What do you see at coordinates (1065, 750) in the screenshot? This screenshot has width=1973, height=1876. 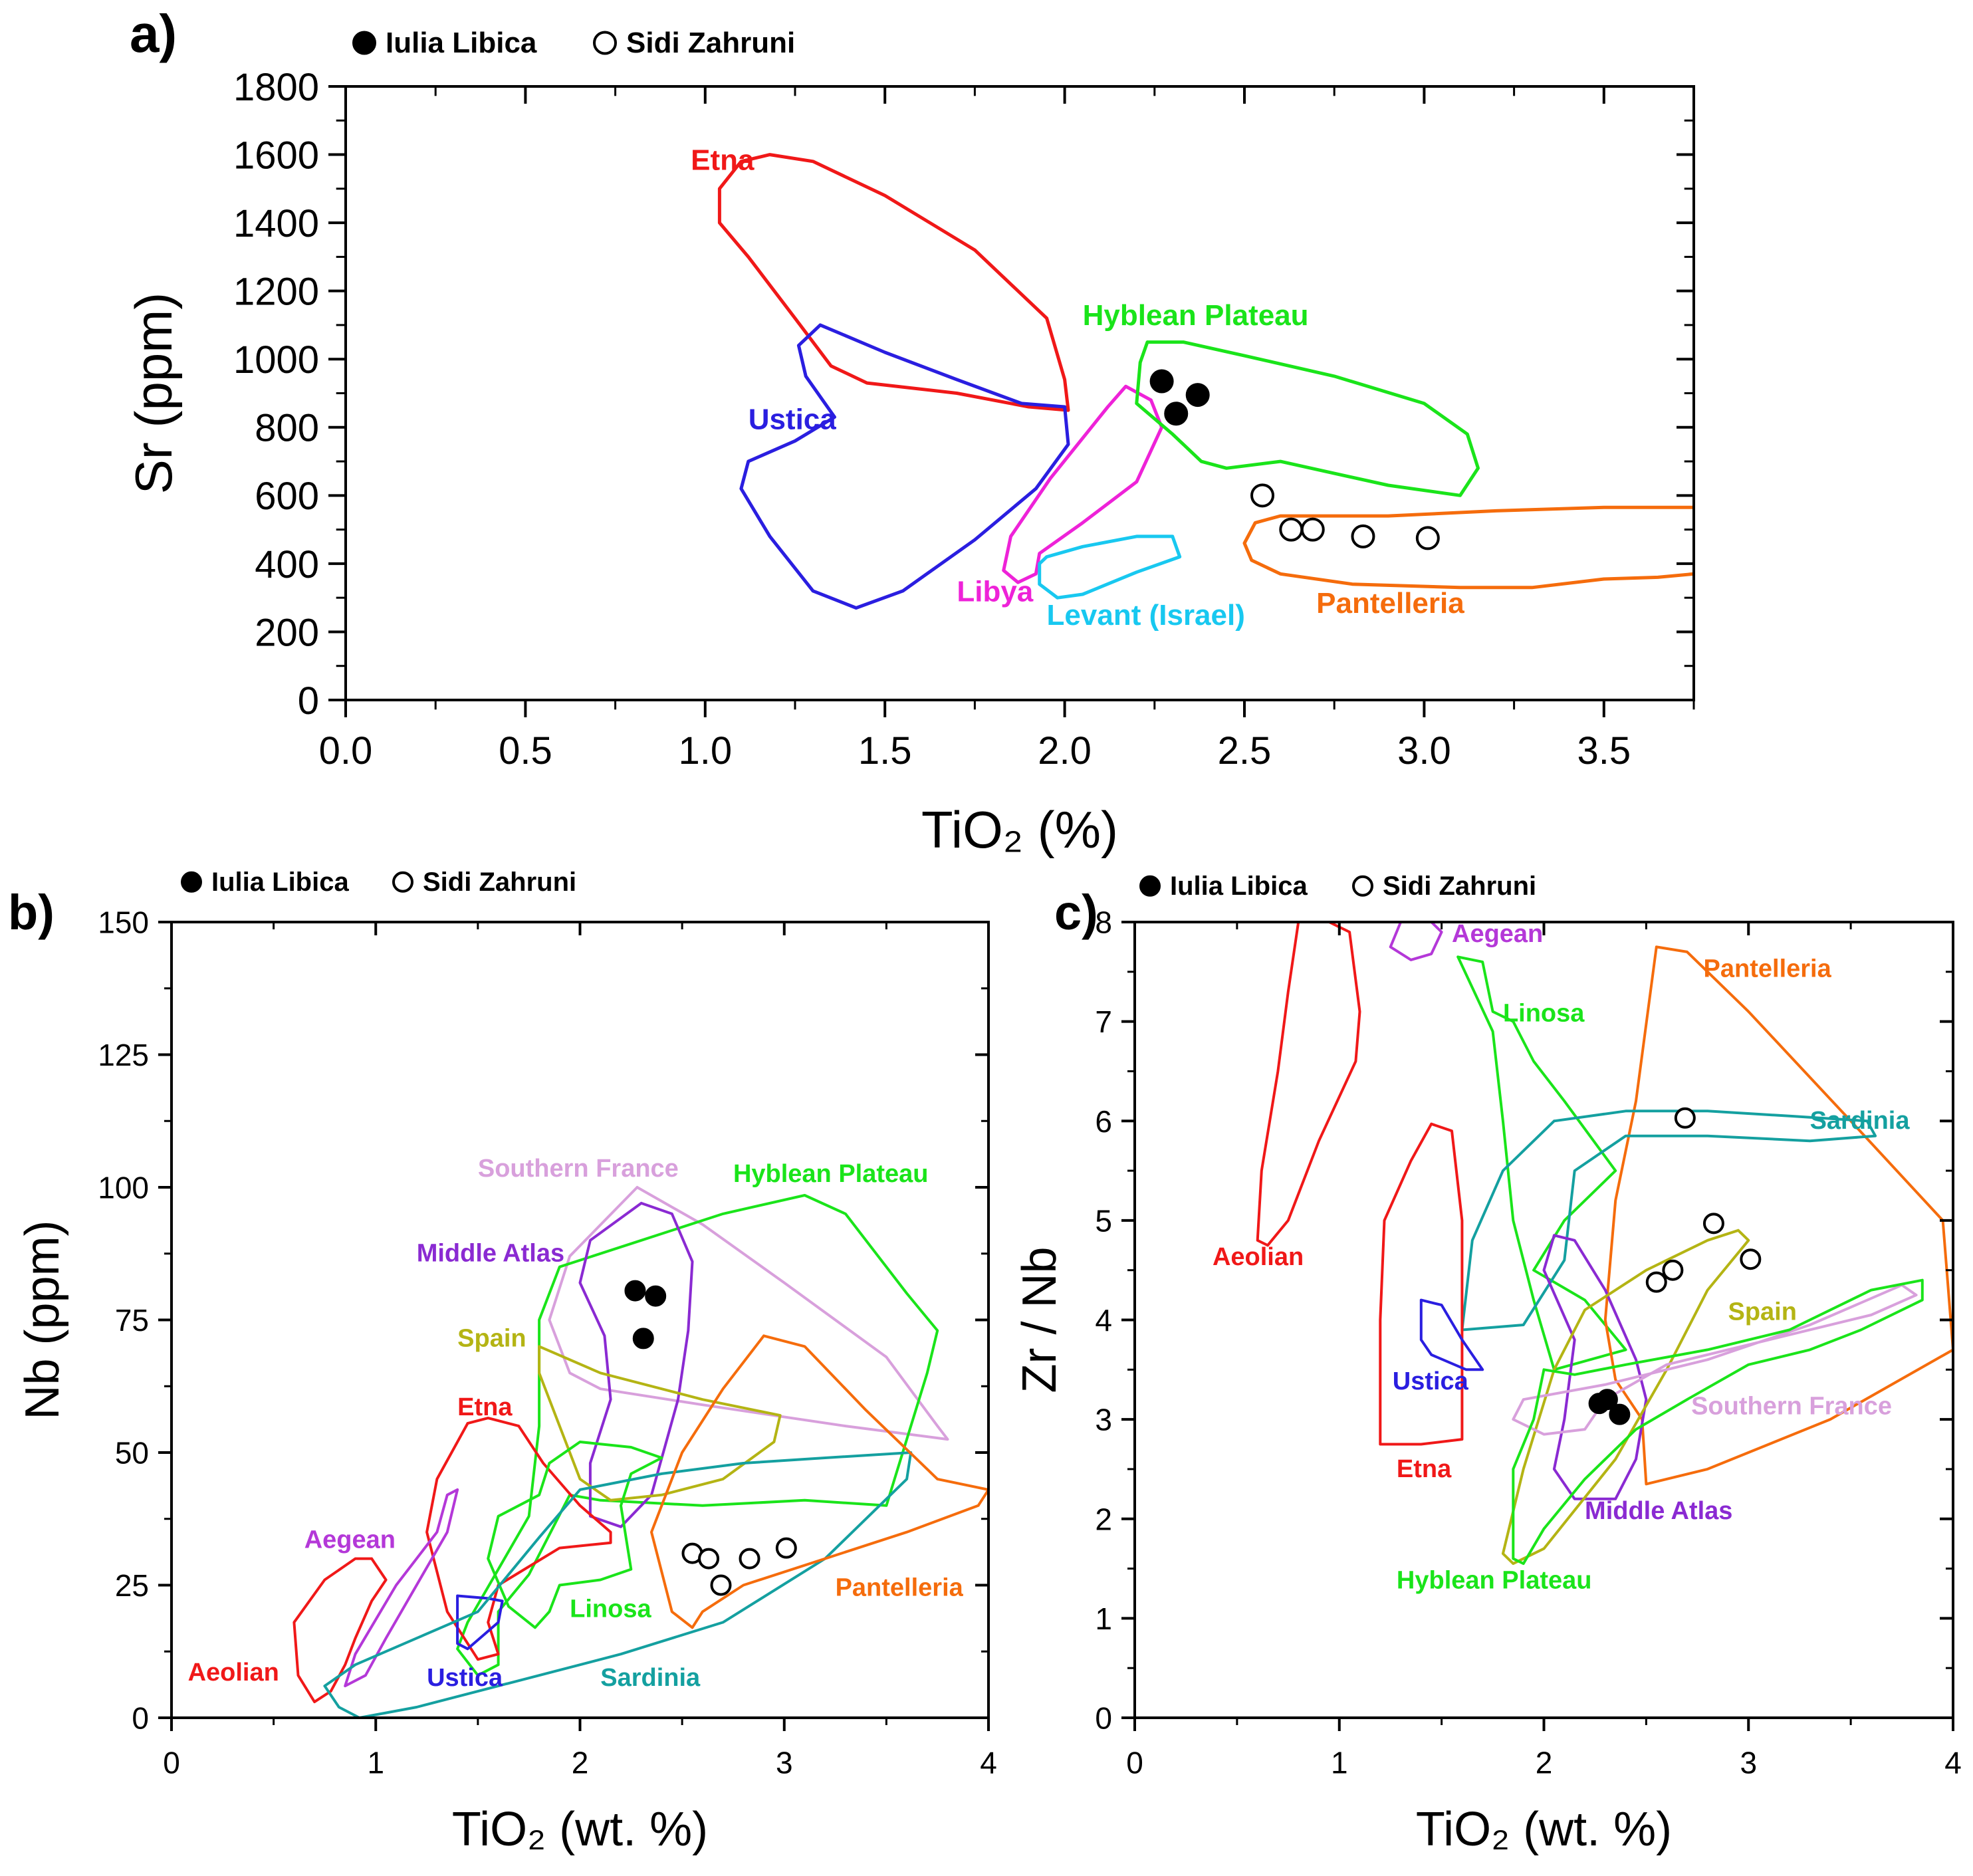 I see `x-tick-label: 2.0` at bounding box center [1065, 750].